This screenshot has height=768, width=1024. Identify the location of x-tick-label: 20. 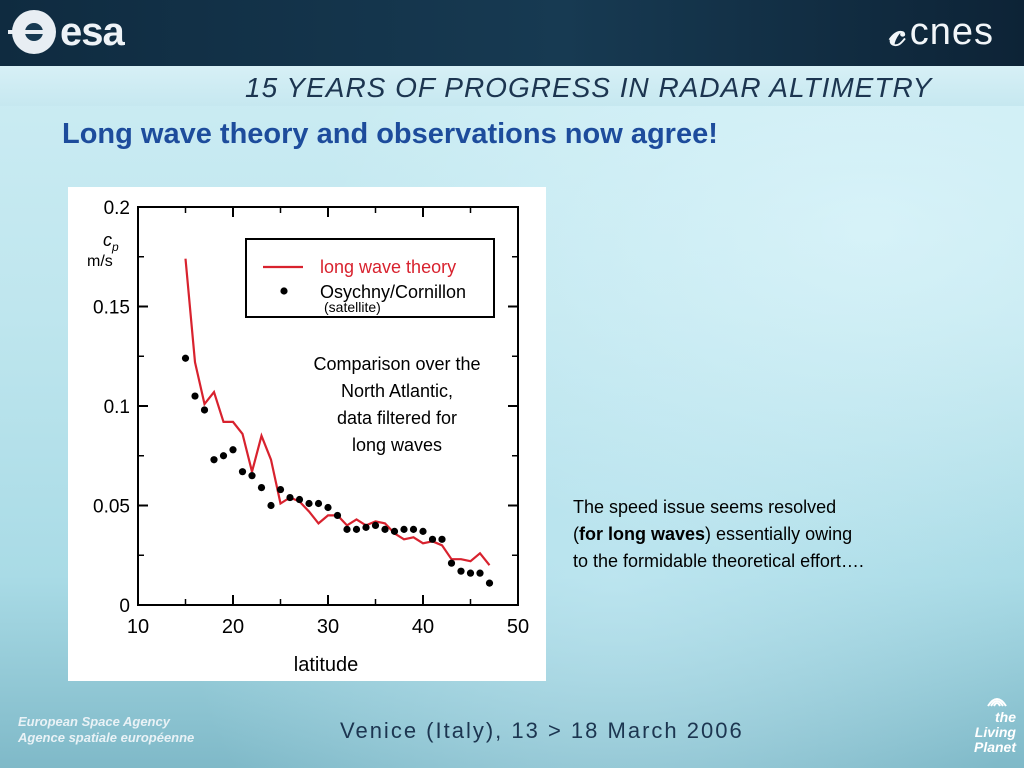
(233, 627).